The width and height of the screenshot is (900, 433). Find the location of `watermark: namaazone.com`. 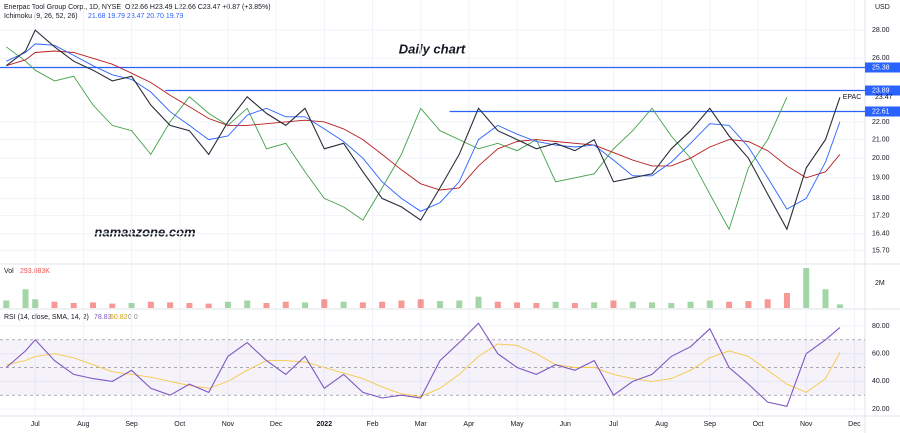

watermark: namaazone.com is located at coordinates (145, 231).